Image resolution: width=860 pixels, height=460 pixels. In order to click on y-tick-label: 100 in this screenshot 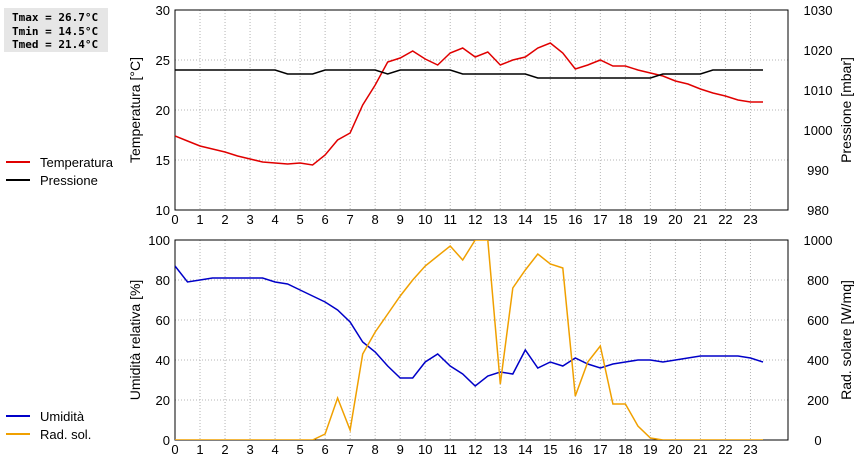, I will do `click(159, 240)`.